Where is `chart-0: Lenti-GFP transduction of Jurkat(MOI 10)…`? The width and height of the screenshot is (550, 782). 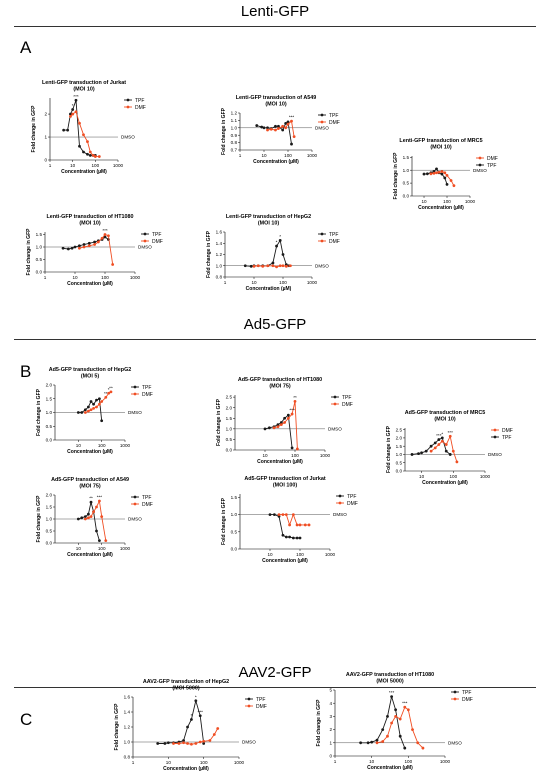
chart-0: Lenti-GFP transduction of Jurkat(MOI 10)… is located at coordinates (88, 127).